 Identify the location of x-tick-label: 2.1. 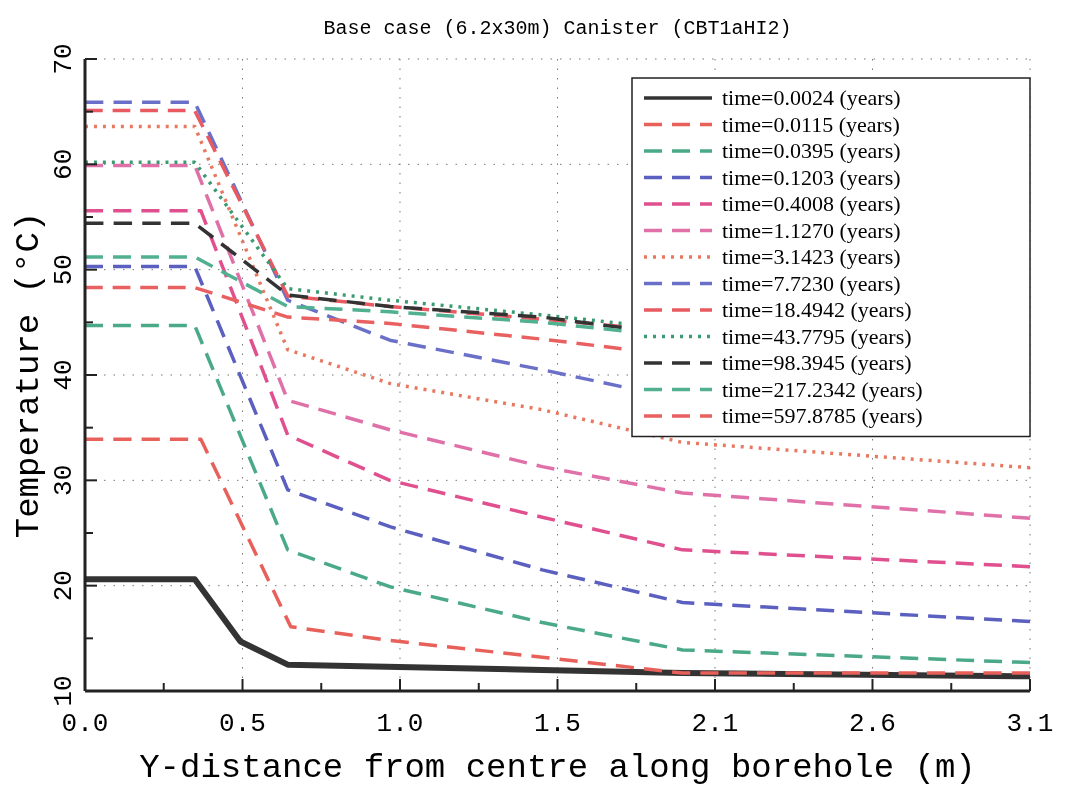
(715, 724).